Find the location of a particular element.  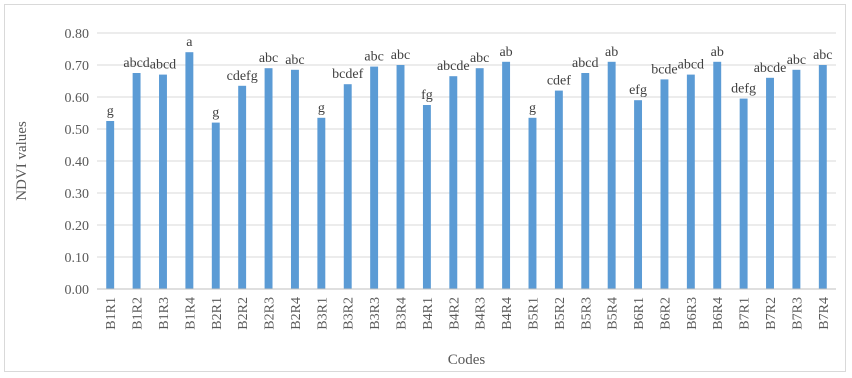

y-tick-label: 0.70 is located at coordinates (77, 66).